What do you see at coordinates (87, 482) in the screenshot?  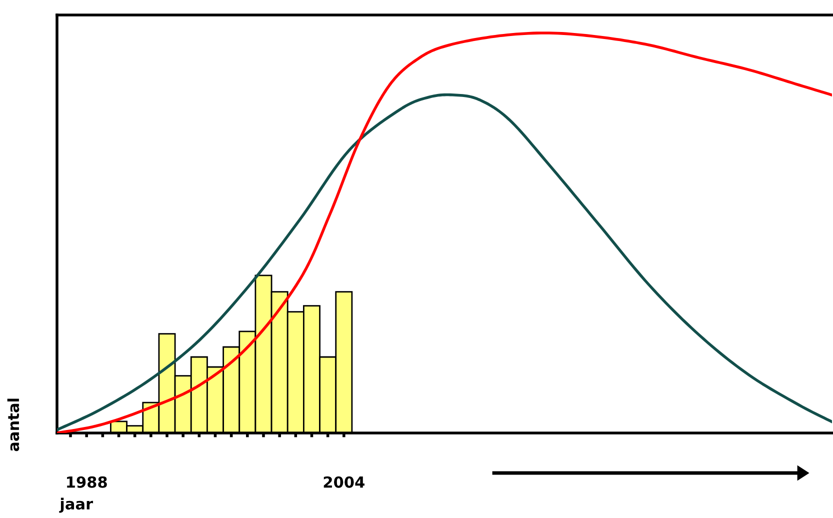 I see `x-tick-label: 1988` at bounding box center [87, 482].